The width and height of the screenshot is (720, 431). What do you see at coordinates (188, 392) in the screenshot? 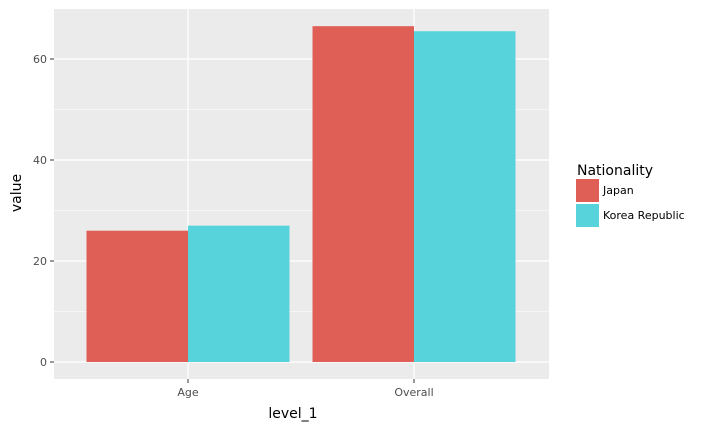
I see `x-tick-label: Age` at bounding box center [188, 392].